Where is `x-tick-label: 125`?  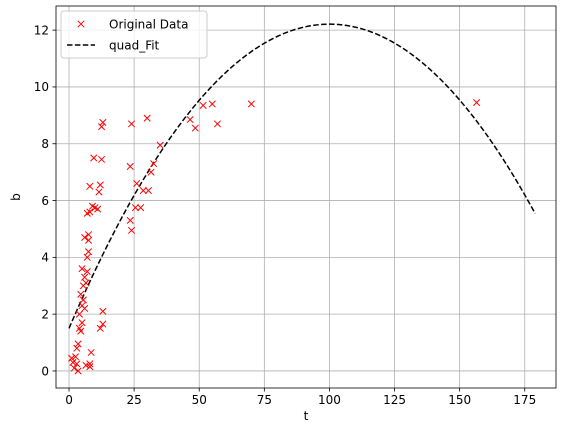
x-tick-label: 125 is located at coordinates (394, 400).